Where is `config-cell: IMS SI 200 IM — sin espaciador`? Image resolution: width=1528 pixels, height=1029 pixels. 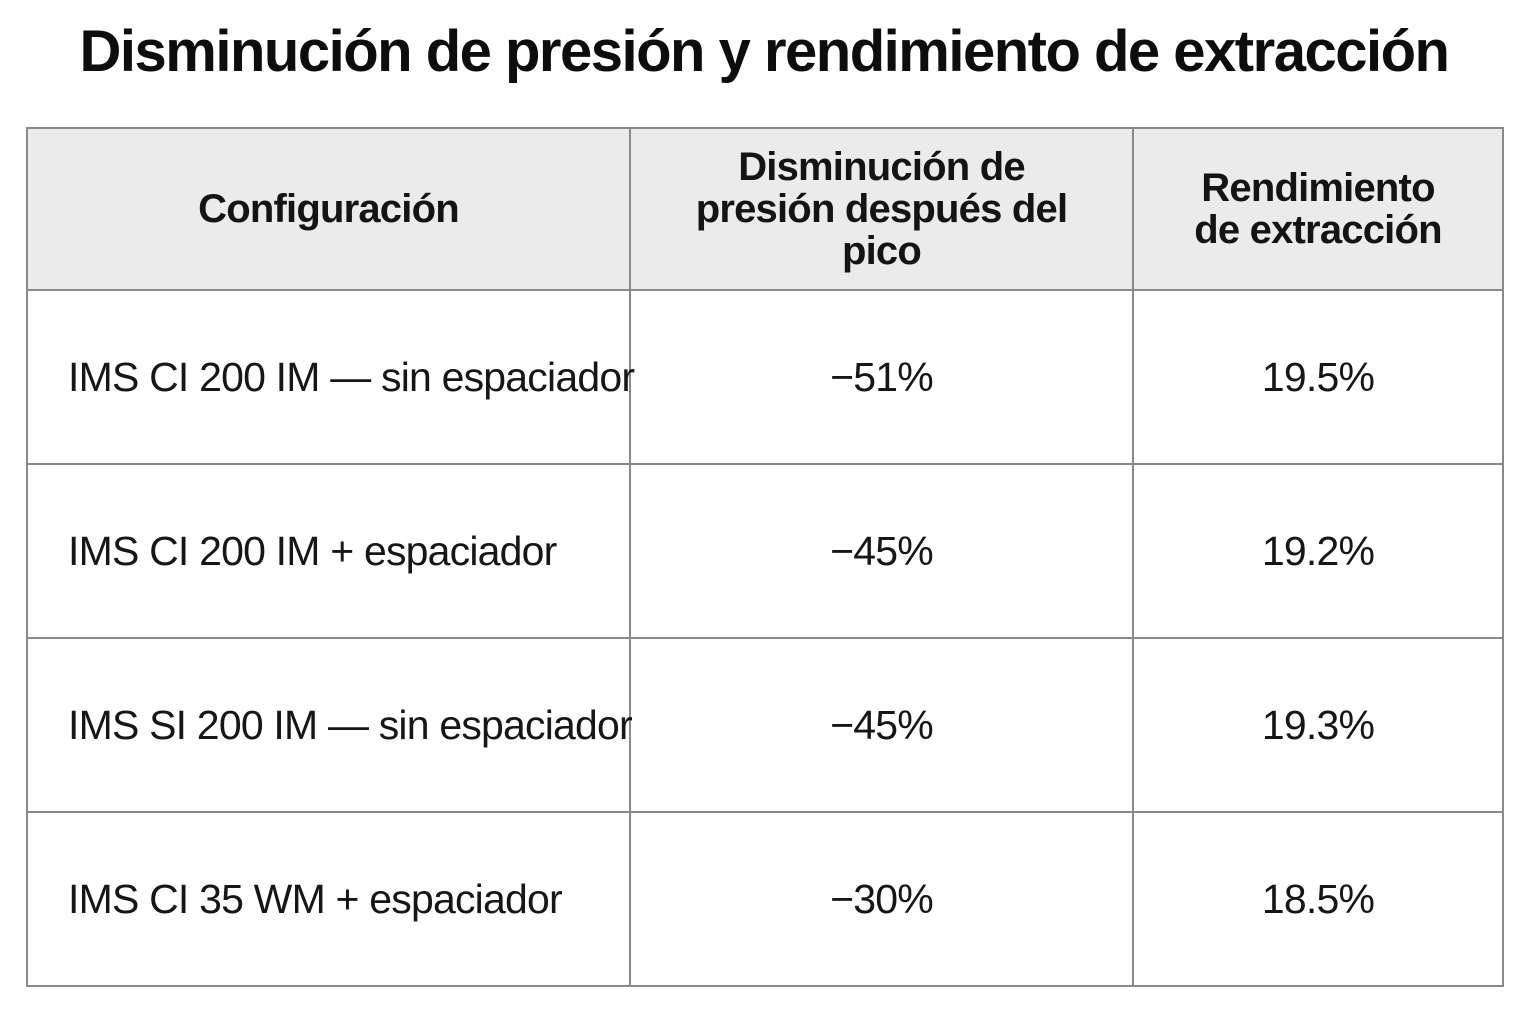 config-cell: IMS SI 200 IM — sin espaciador is located at coordinates (329, 725).